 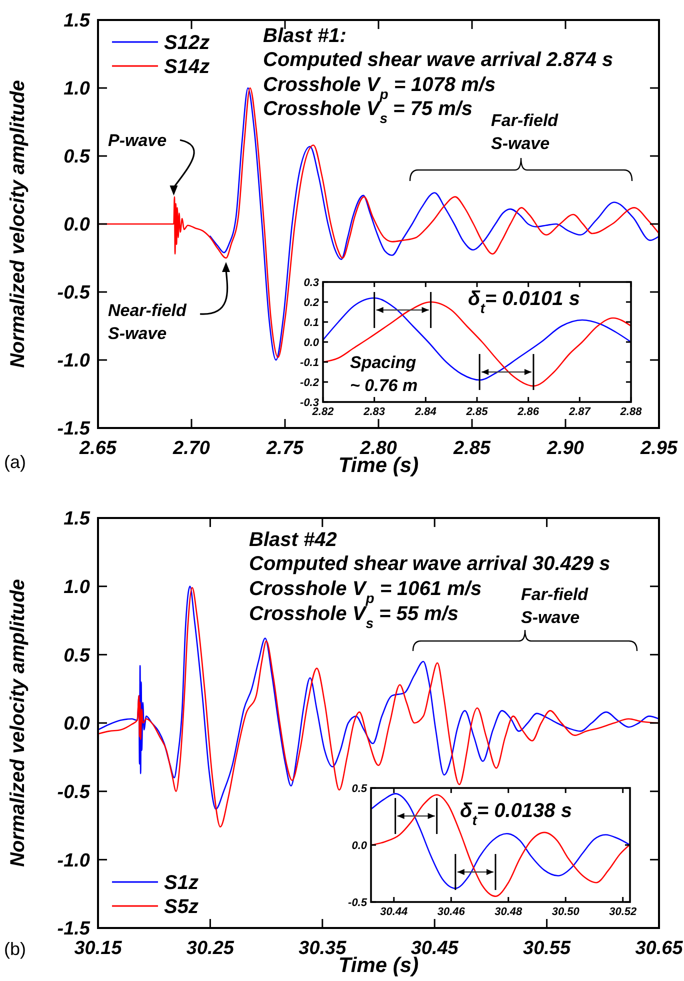 I want to click on y-tick-label: -0.2, so click(x=309, y=382).